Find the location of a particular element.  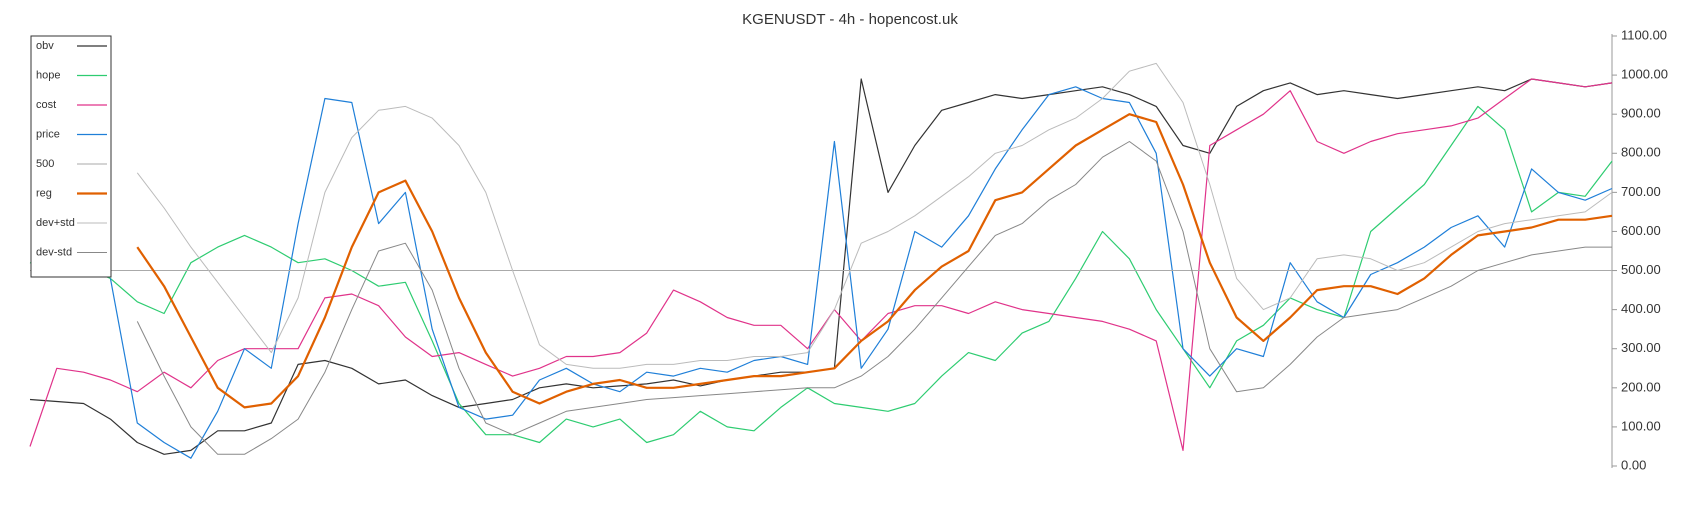

legend-label: hope is located at coordinates (48, 75).